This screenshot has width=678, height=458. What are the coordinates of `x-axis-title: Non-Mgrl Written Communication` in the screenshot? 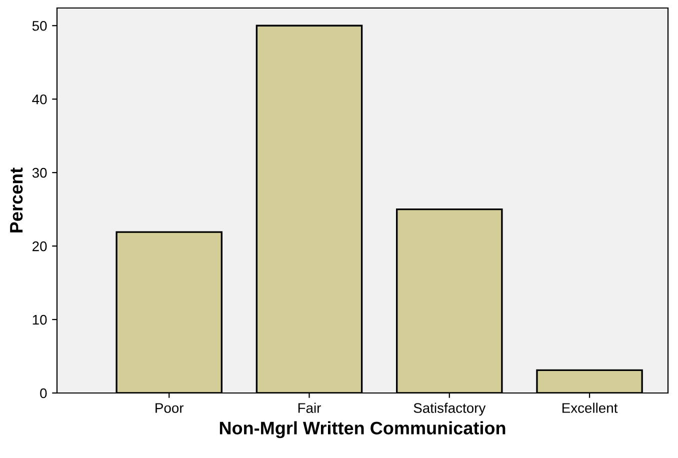 It's located at (363, 429).